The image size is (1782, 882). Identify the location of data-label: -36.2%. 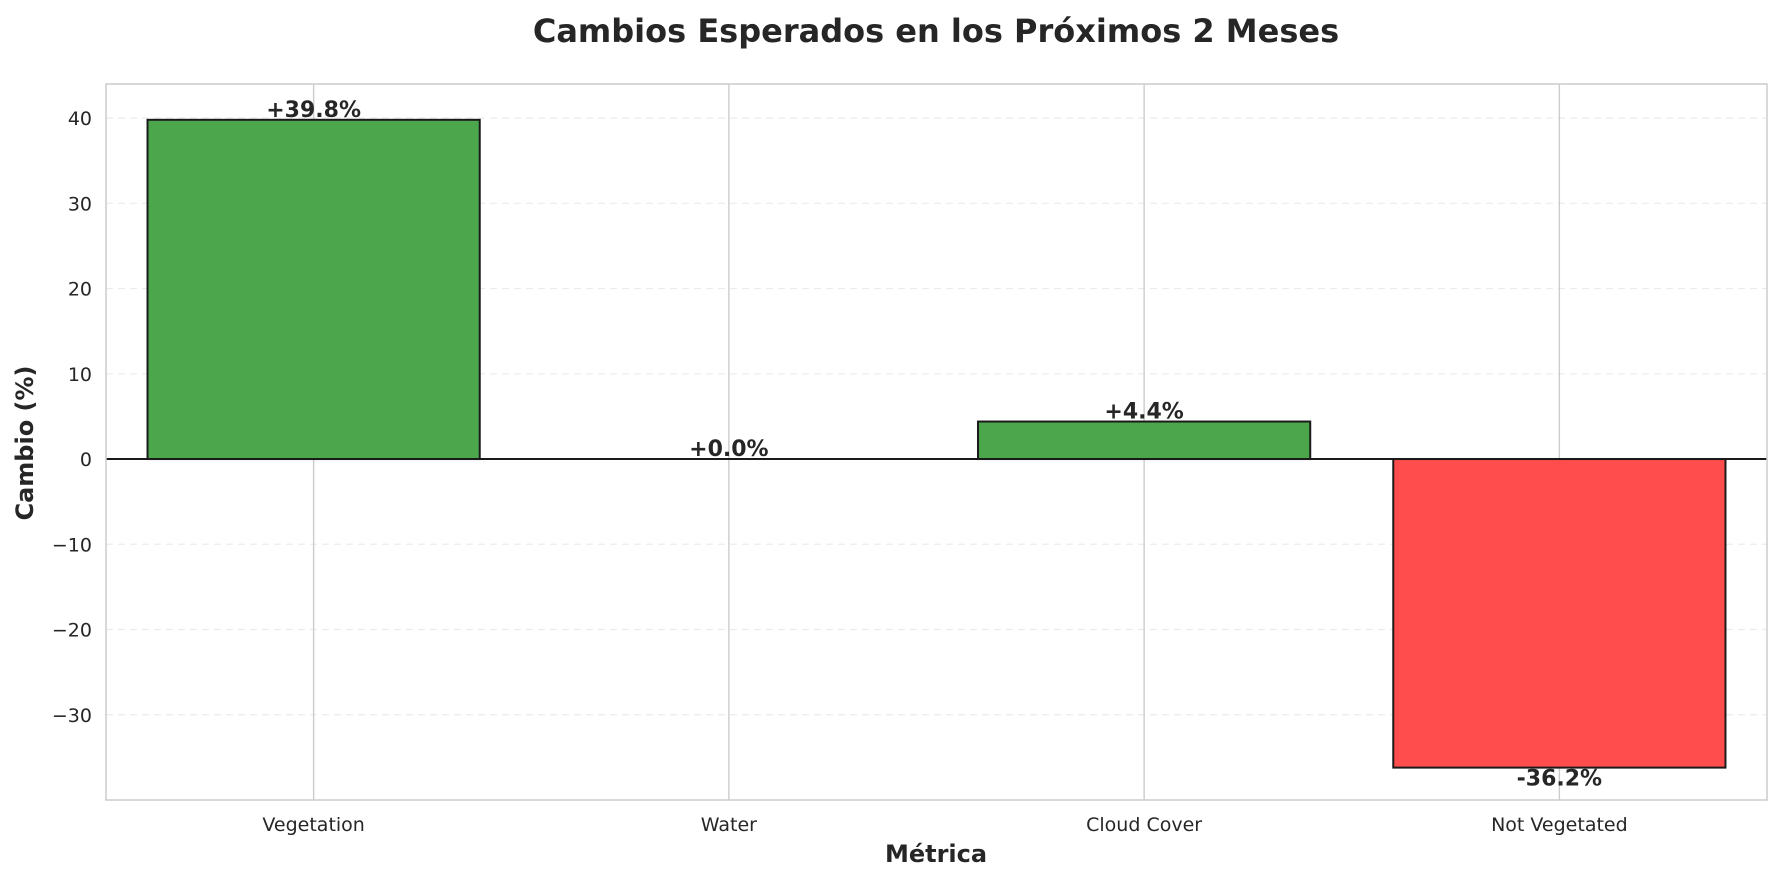
(1559, 779).